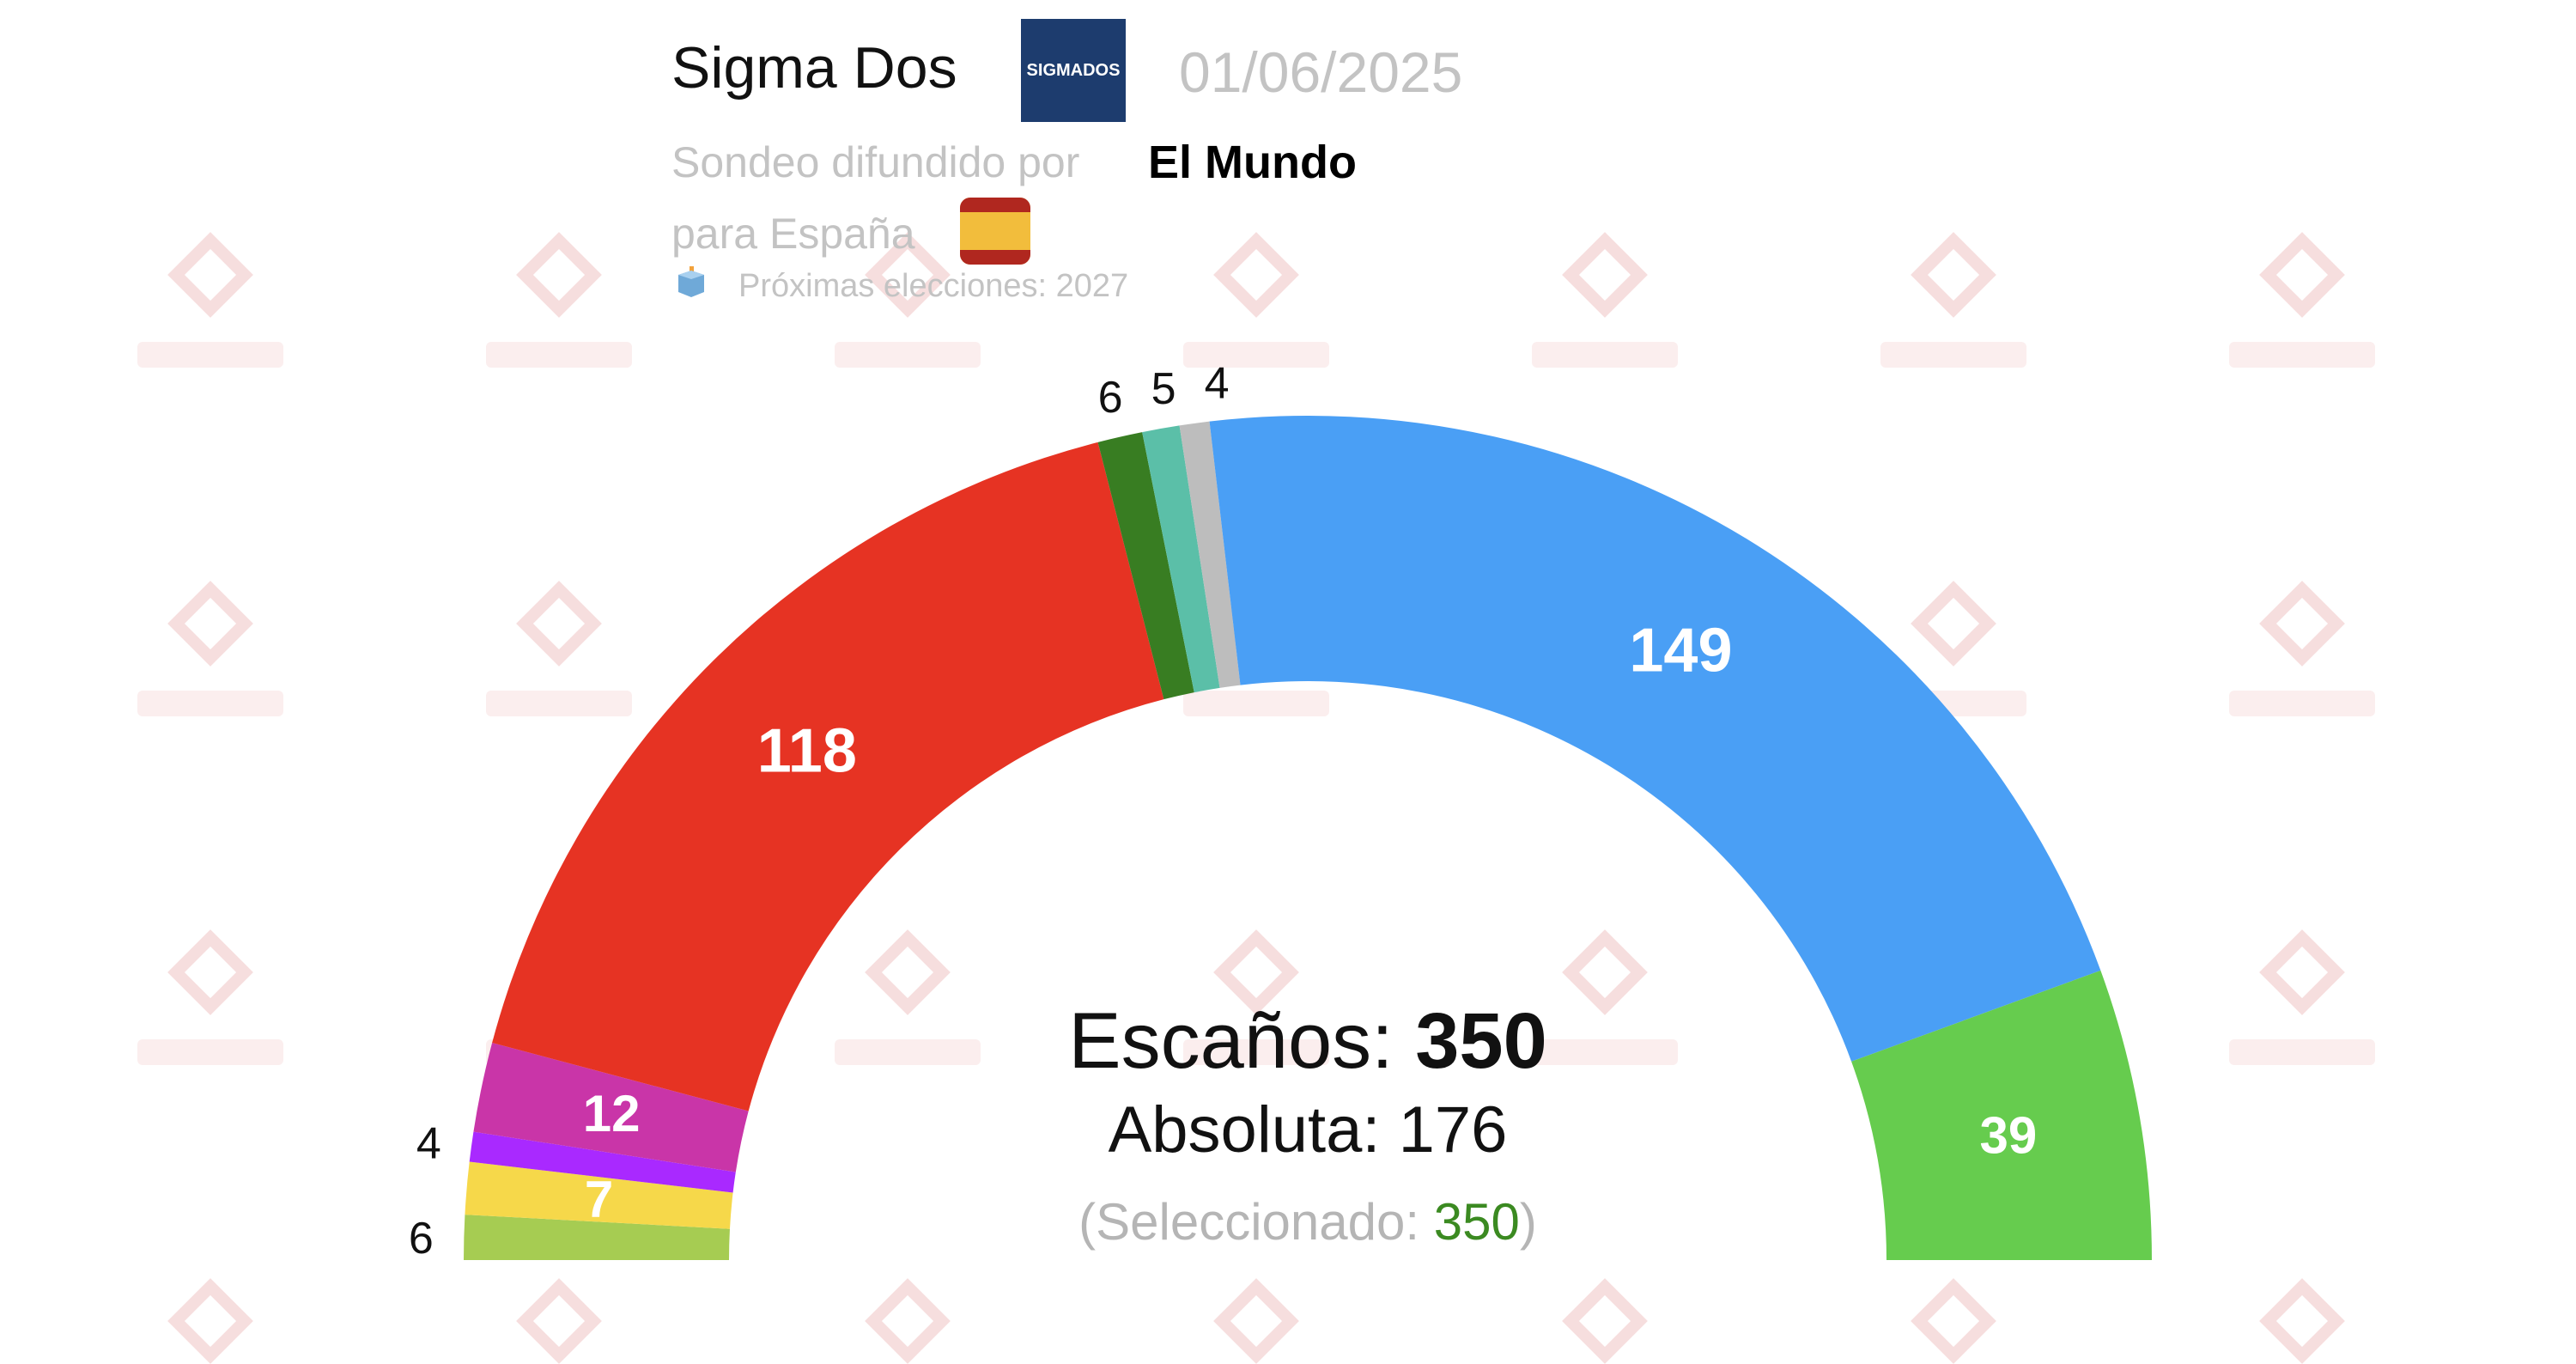 This screenshot has width=2576, height=1364. I want to click on seats-value: 350, so click(1481, 1041).